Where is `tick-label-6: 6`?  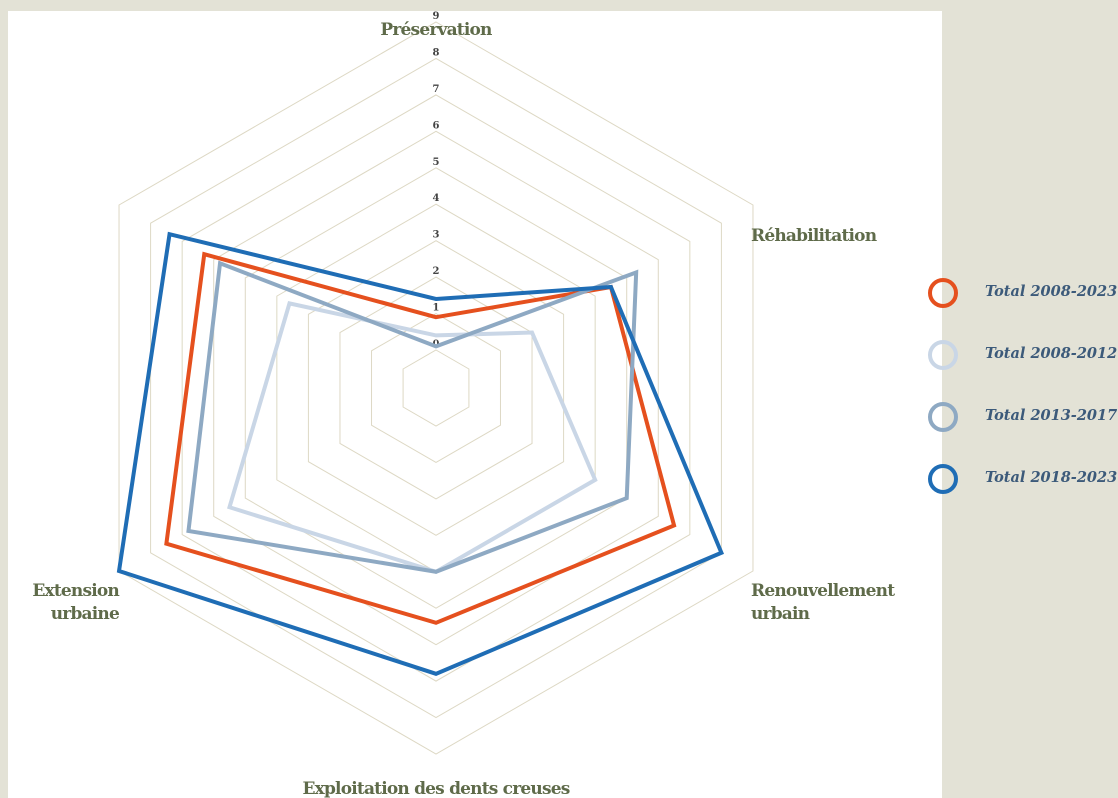 tick-label-6: 6 is located at coordinates (436, 125).